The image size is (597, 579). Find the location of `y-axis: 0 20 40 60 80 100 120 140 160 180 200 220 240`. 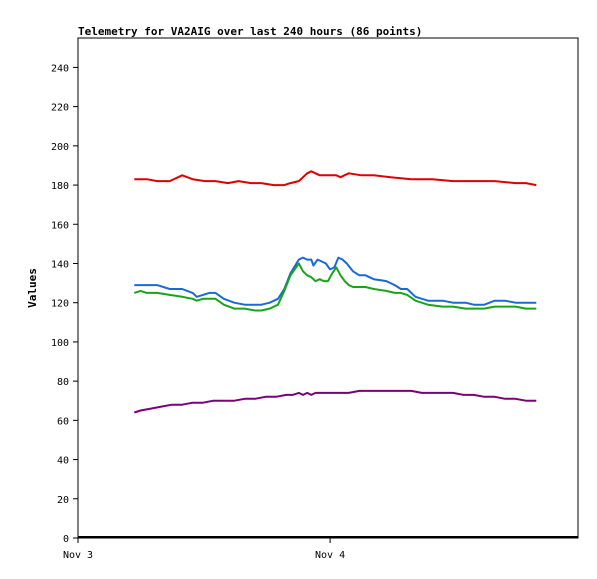

y-axis: 0 20 40 60 80 100 120 140 160 180 200 220 240 is located at coordinates (64, 304).